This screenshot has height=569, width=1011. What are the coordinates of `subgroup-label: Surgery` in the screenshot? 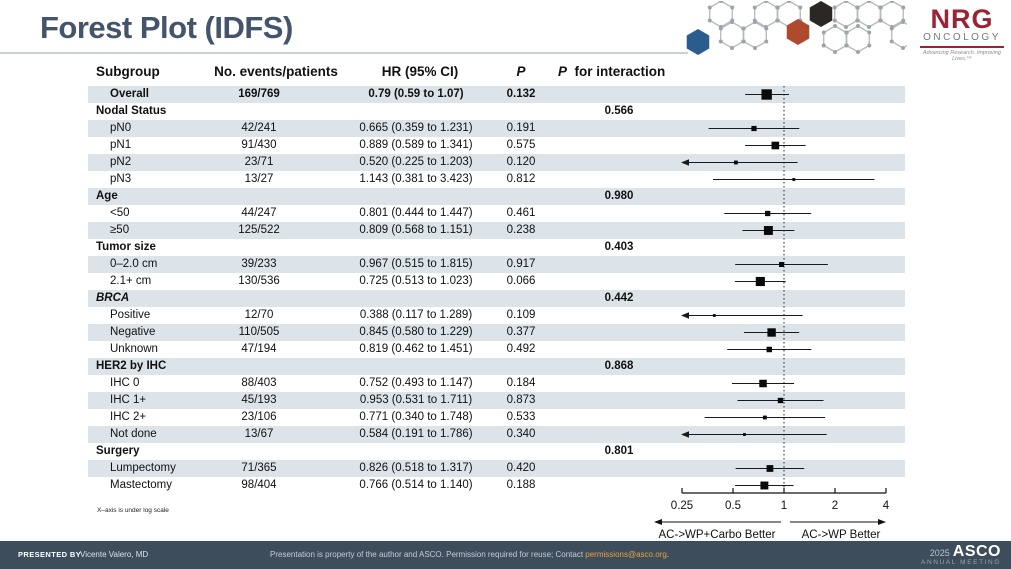 It's located at (118, 451).